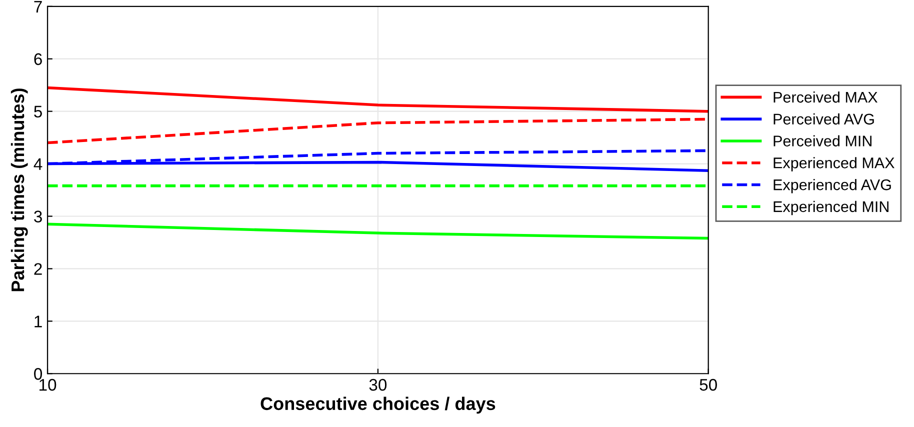 The height and width of the screenshot is (427, 914). What do you see at coordinates (834, 164) in the screenshot?
I see `legend-label: Experienced MAX` at bounding box center [834, 164].